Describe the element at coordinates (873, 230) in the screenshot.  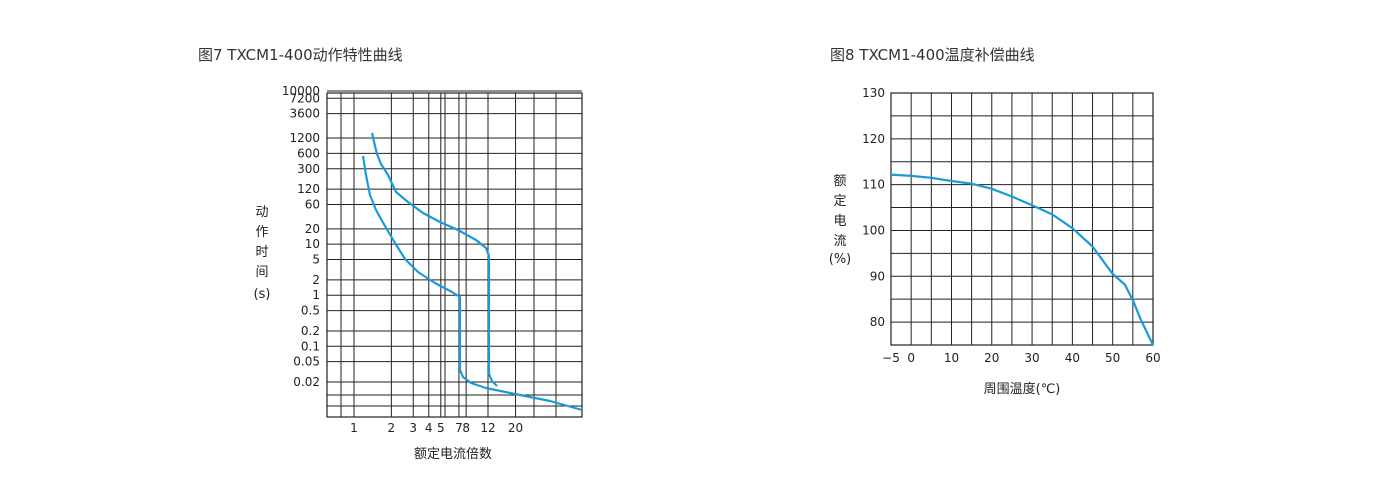
I see `y-tick-label: 100` at that location.